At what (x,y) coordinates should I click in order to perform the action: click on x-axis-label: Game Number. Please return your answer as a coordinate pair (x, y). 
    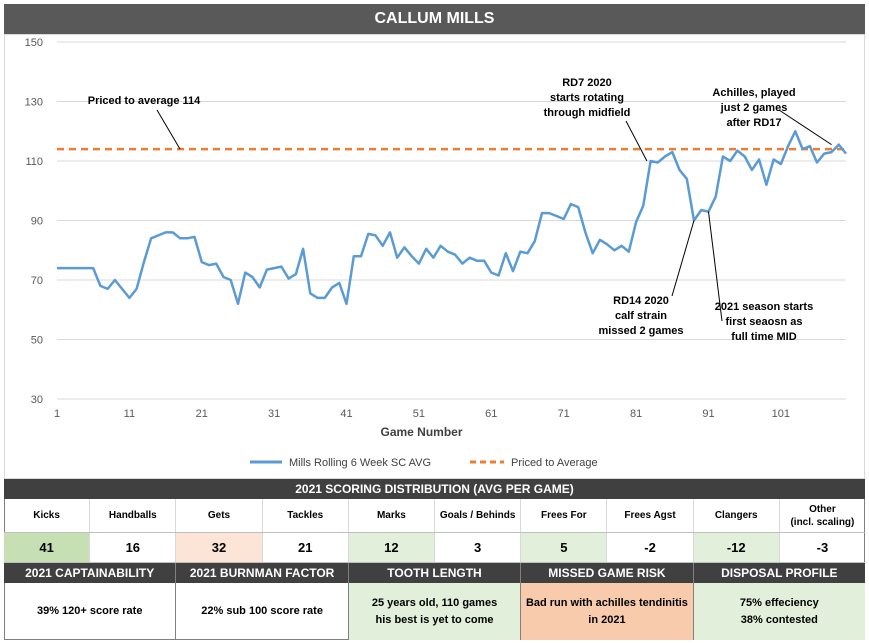
    Looking at the image, I should click on (421, 432).